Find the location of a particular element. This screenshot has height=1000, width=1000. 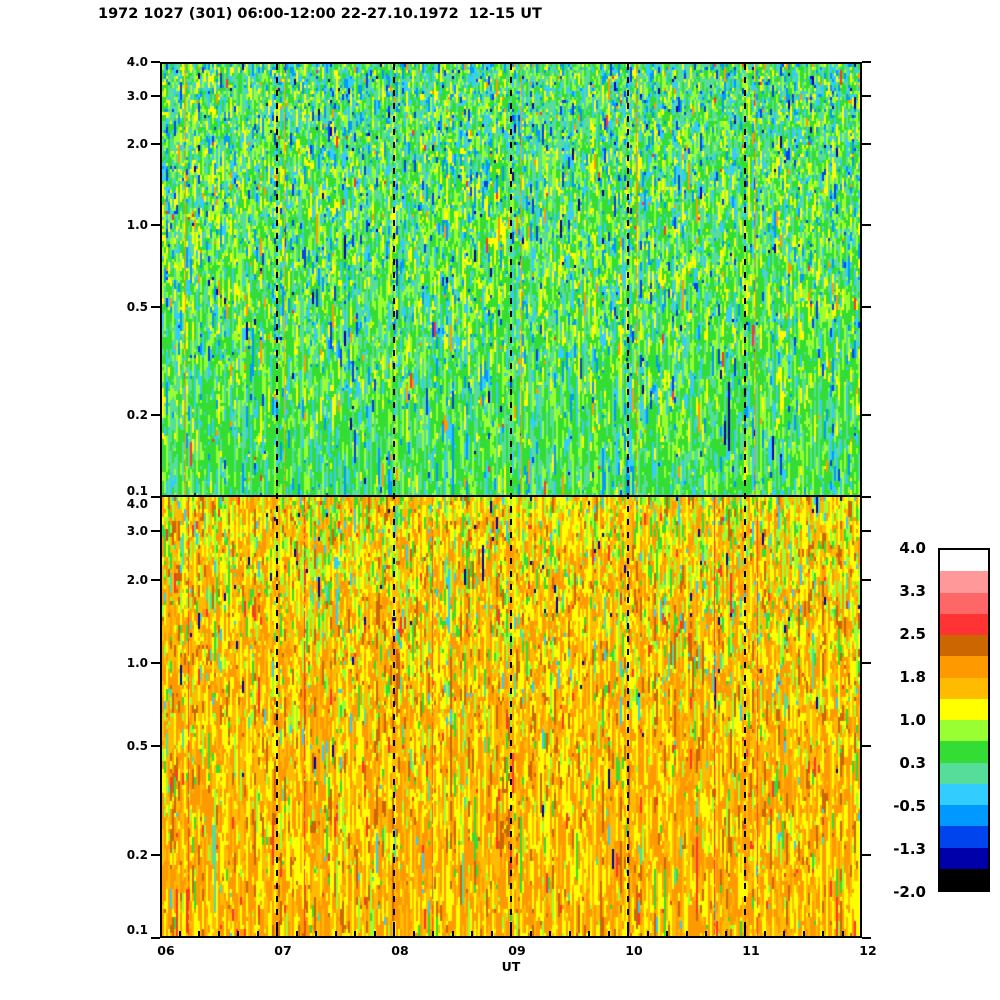

colorbar-label: 0.3 is located at coordinates (912, 763).